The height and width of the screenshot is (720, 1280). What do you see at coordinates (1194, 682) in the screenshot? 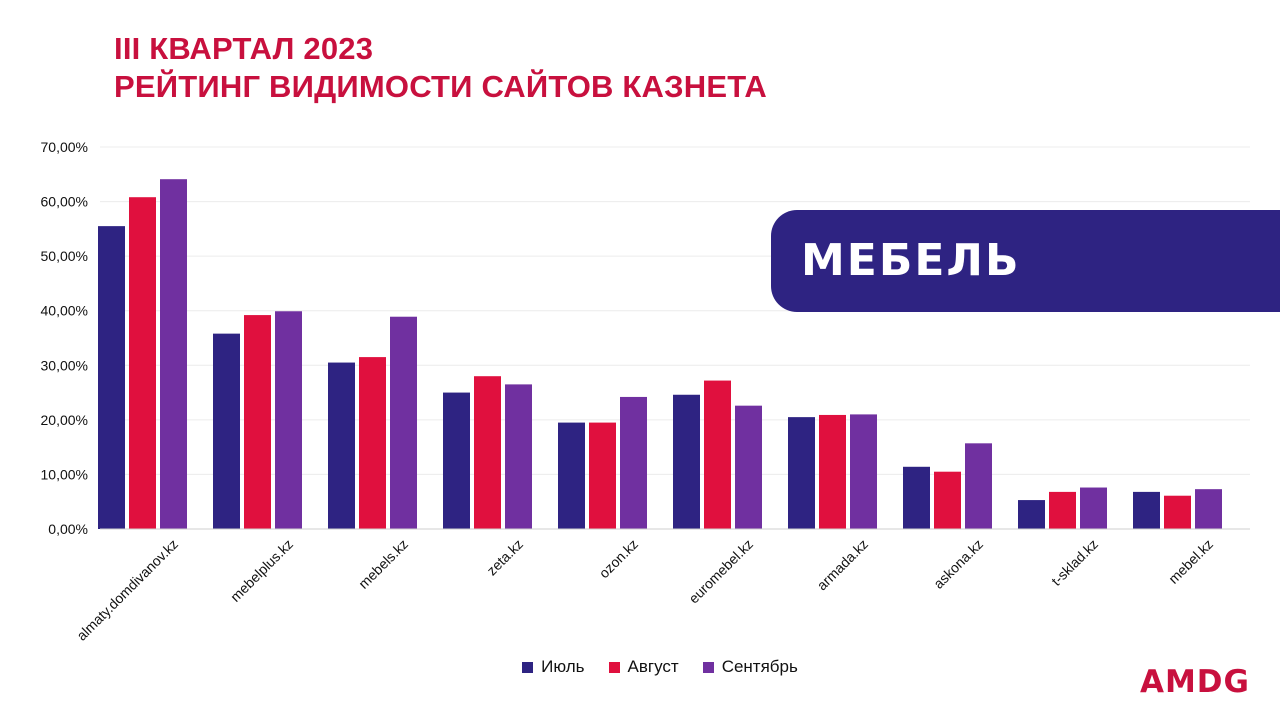
I see `amdg-logo: AMDG` at bounding box center [1194, 682].